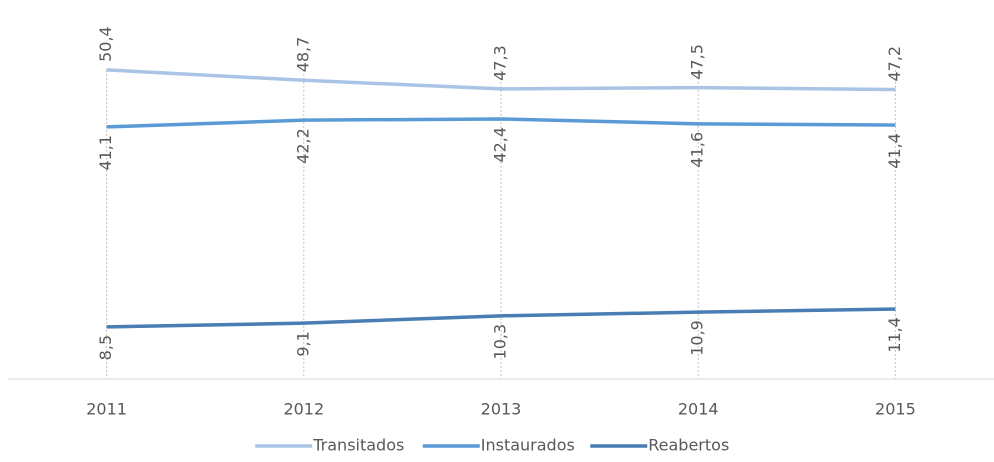 The image size is (994, 462). What do you see at coordinates (500, 342) in the screenshot?
I see `data-label: 10,3` at bounding box center [500, 342].